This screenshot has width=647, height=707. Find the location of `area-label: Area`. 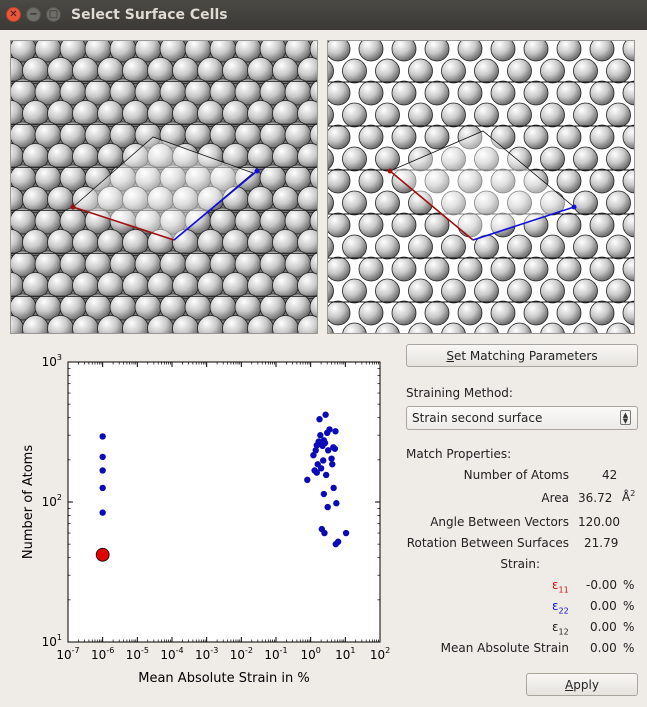

area-label: Area is located at coordinates (555, 498).